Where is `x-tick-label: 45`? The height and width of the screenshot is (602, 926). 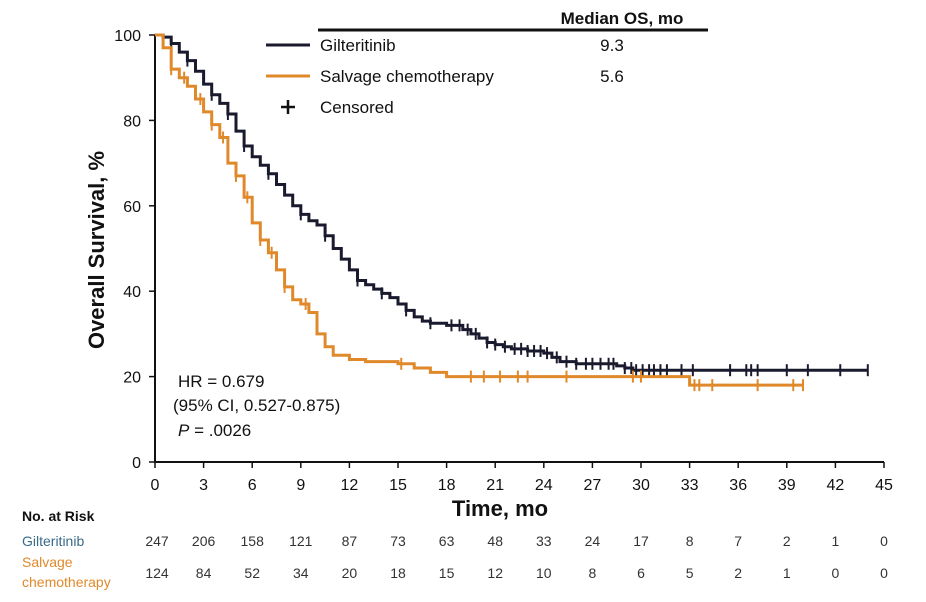
x-tick-label: 45 is located at coordinates (884, 485).